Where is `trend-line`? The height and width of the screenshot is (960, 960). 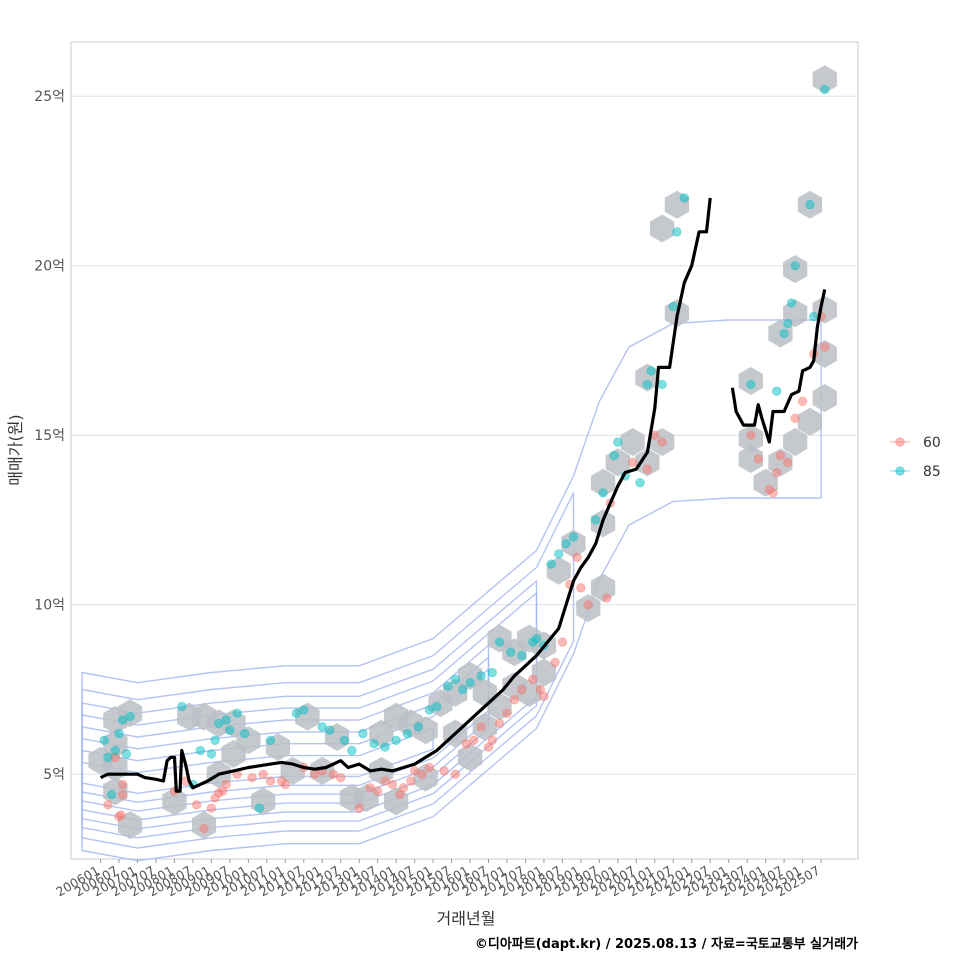 trend-line is located at coordinates (778, 366).